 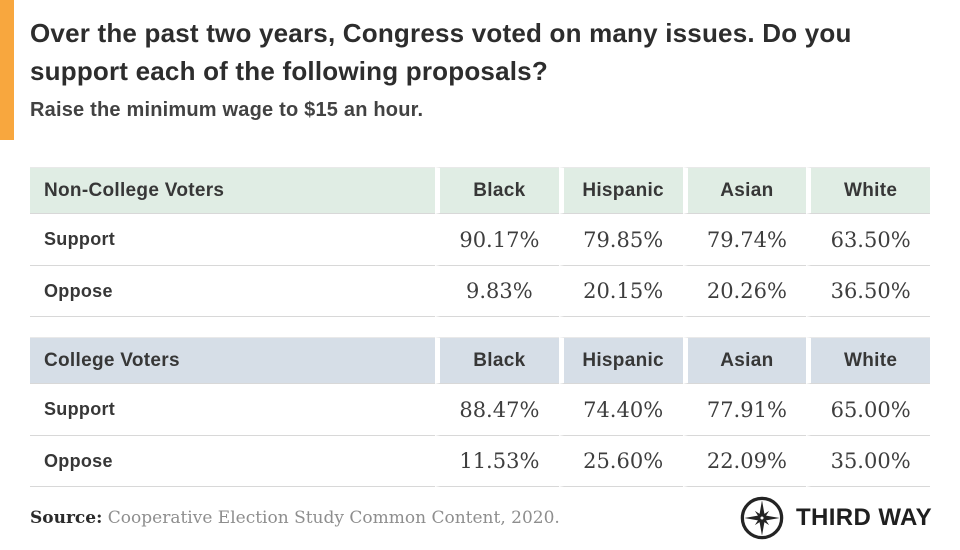 I want to click on page-subtitle: Raise the minimum wage to $15 an hour., so click(x=227, y=110).